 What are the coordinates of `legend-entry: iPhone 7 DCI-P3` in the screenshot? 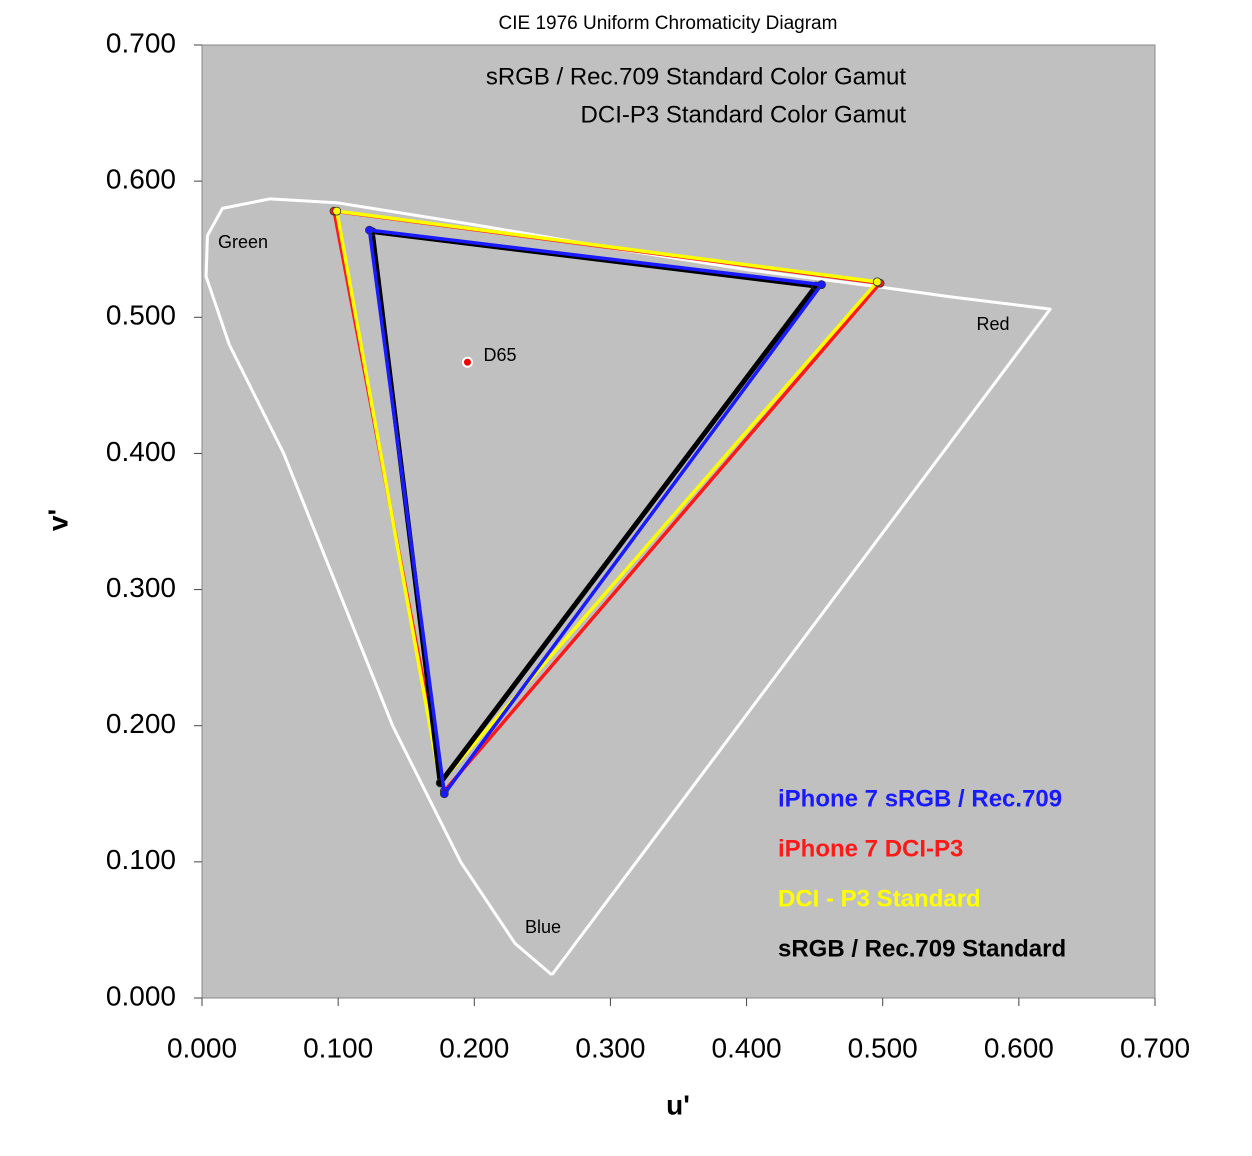 It's located at (870, 848).